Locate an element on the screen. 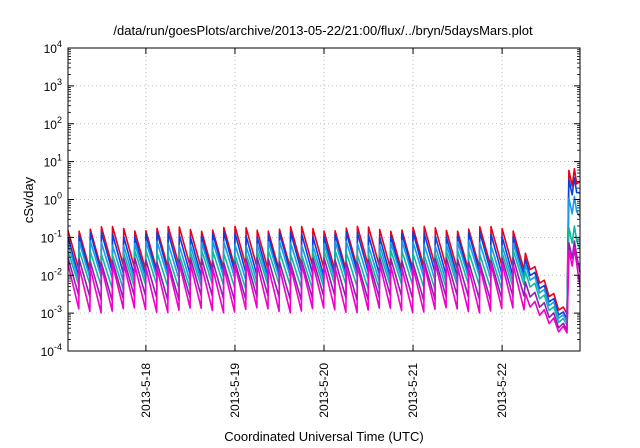 This screenshot has width=640, height=448. y-tick-label: 10² is located at coordinates (53, 123).